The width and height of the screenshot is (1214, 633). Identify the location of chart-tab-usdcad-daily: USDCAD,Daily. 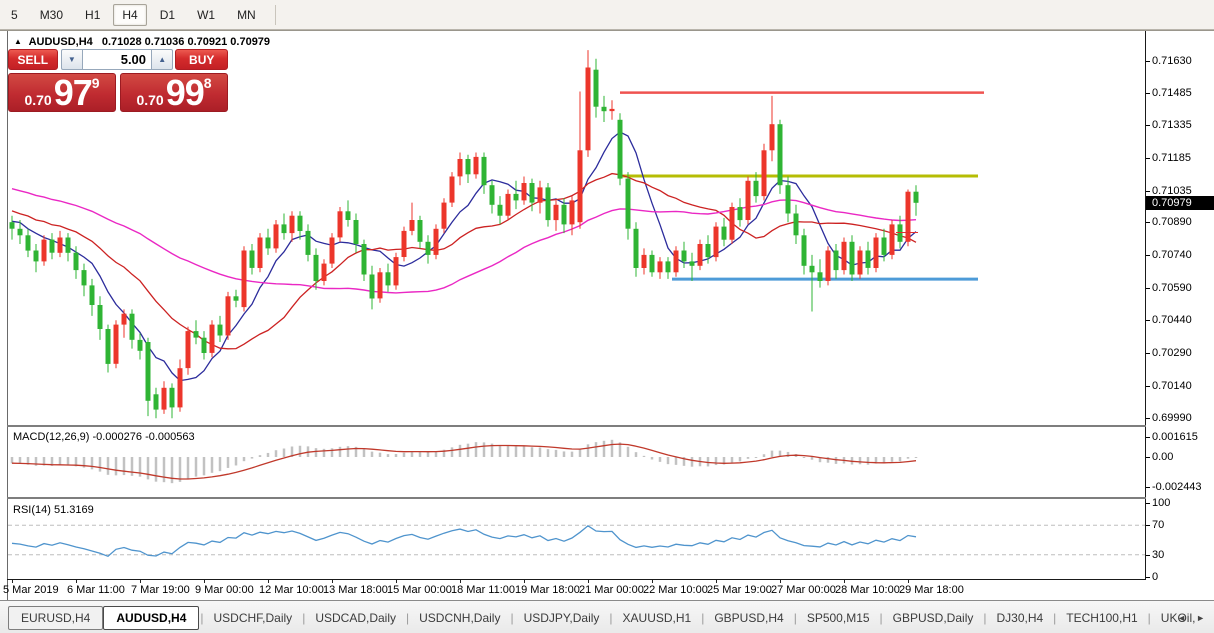
(355, 617).